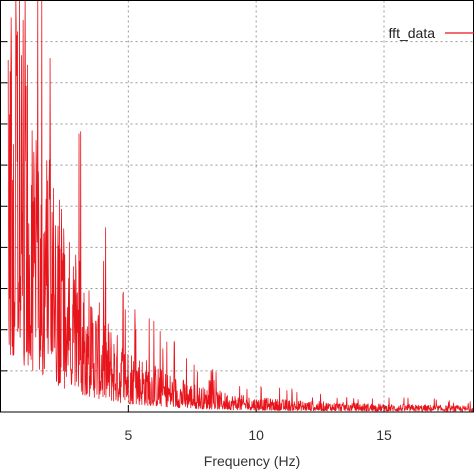 The image size is (474, 474). Describe the element at coordinates (384, 435) in the screenshot. I see `x-tick-label: 15` at that location.